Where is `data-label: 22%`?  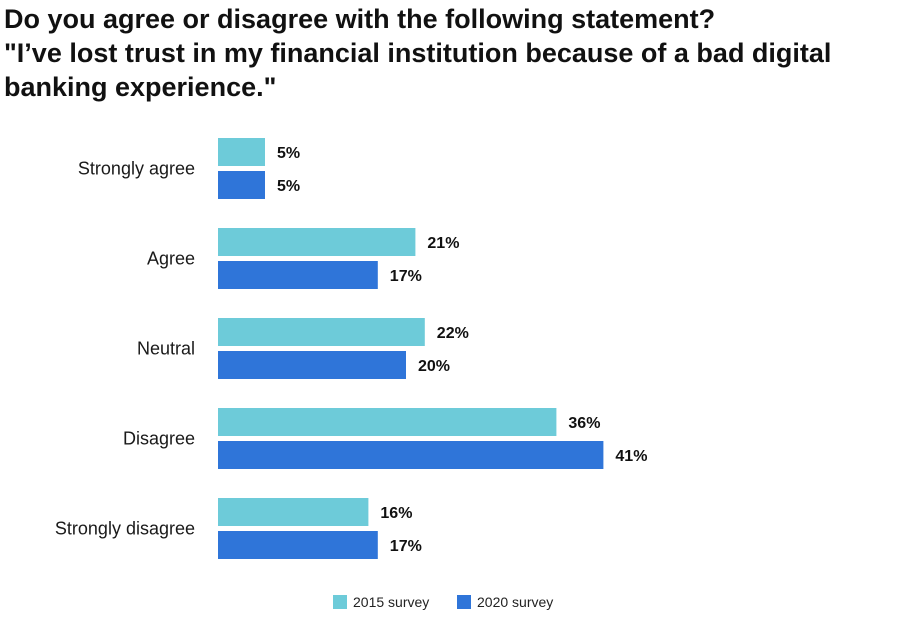 data-label: 22% is located at coordinates (453, 333).